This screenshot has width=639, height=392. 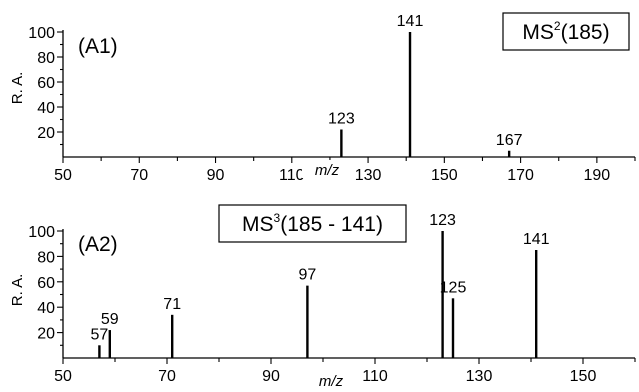 What do you see at coordinates (585, 32) in the screenshot?
I see `ms-title-precursor: (185)` at bounding box center [585, 32].